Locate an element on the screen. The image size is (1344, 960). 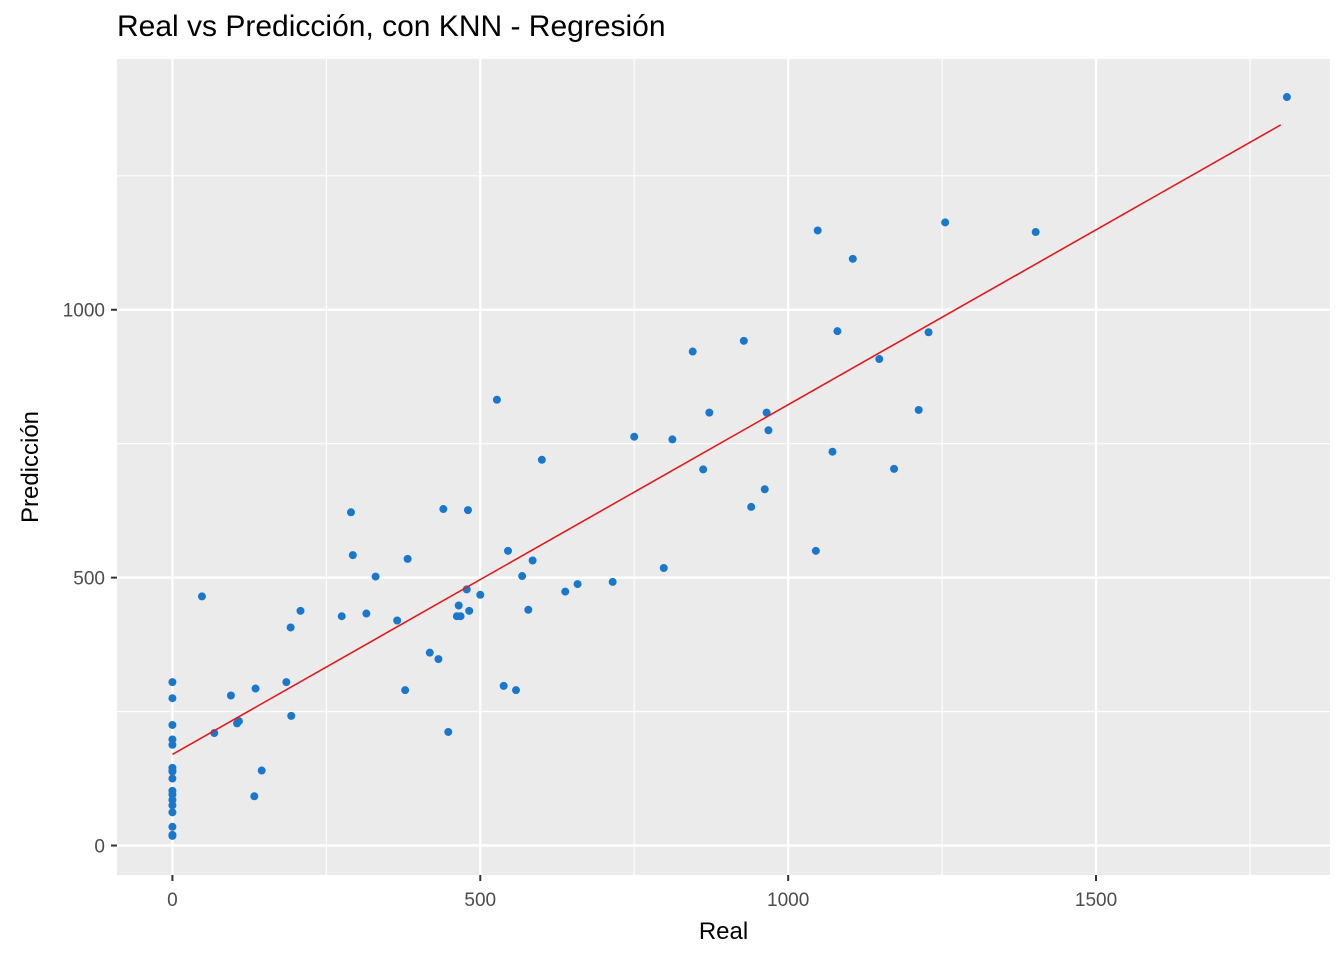
x-tick-label: 1000 is located at coordinates (788, 900).